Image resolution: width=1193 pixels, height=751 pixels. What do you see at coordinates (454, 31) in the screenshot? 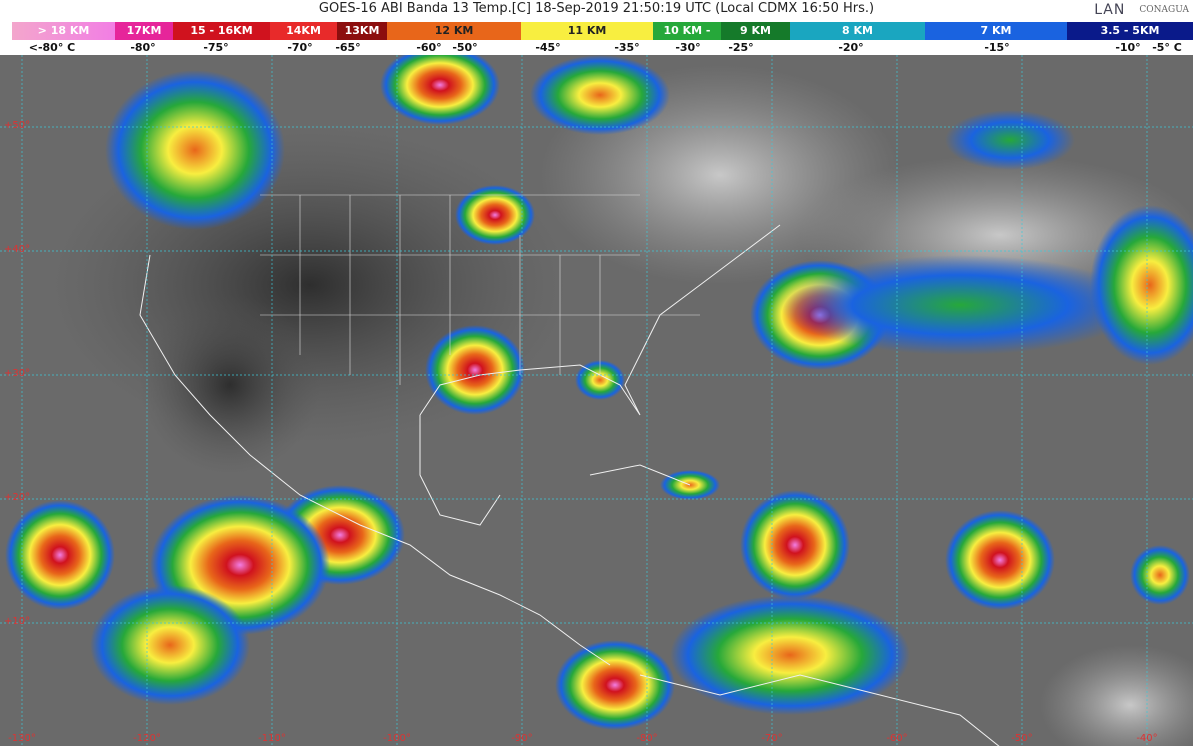
I see `legend-segment: 12 KM` at bounding box center [454, 31].